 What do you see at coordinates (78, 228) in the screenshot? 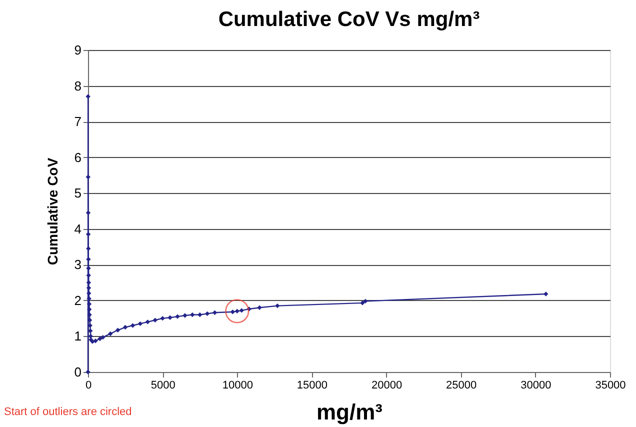
I see `y-tick-label: 4` at bounding box center [78, 228].